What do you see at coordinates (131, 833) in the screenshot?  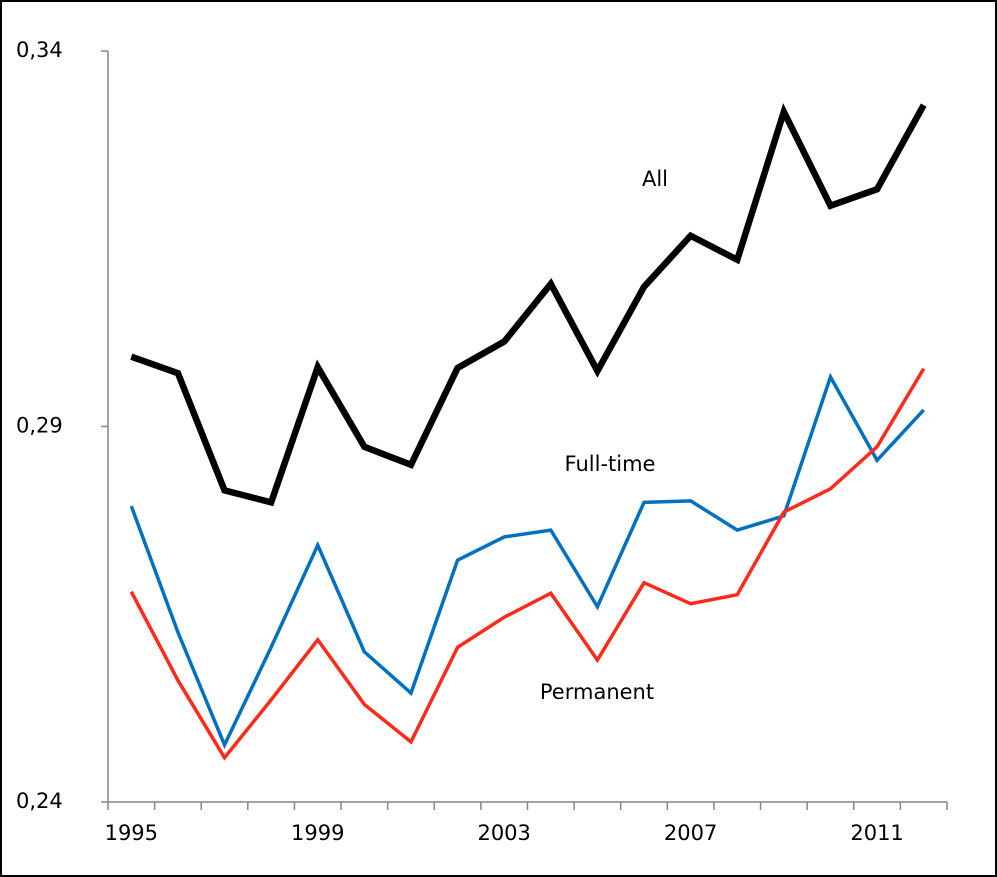 I see `x-tick-label: 1995` at bounding box center [131, 833].